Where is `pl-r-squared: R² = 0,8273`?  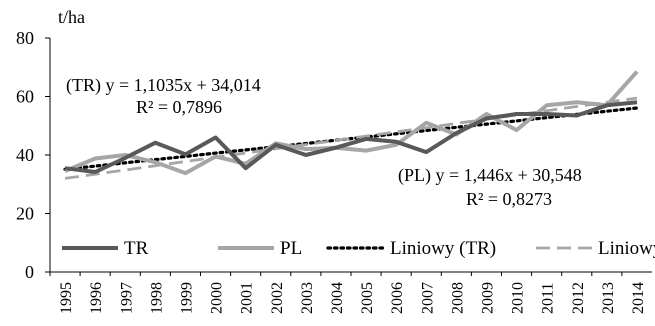
pl-r-squared: R² = 0,8273 is located at coordinates (509, 199).